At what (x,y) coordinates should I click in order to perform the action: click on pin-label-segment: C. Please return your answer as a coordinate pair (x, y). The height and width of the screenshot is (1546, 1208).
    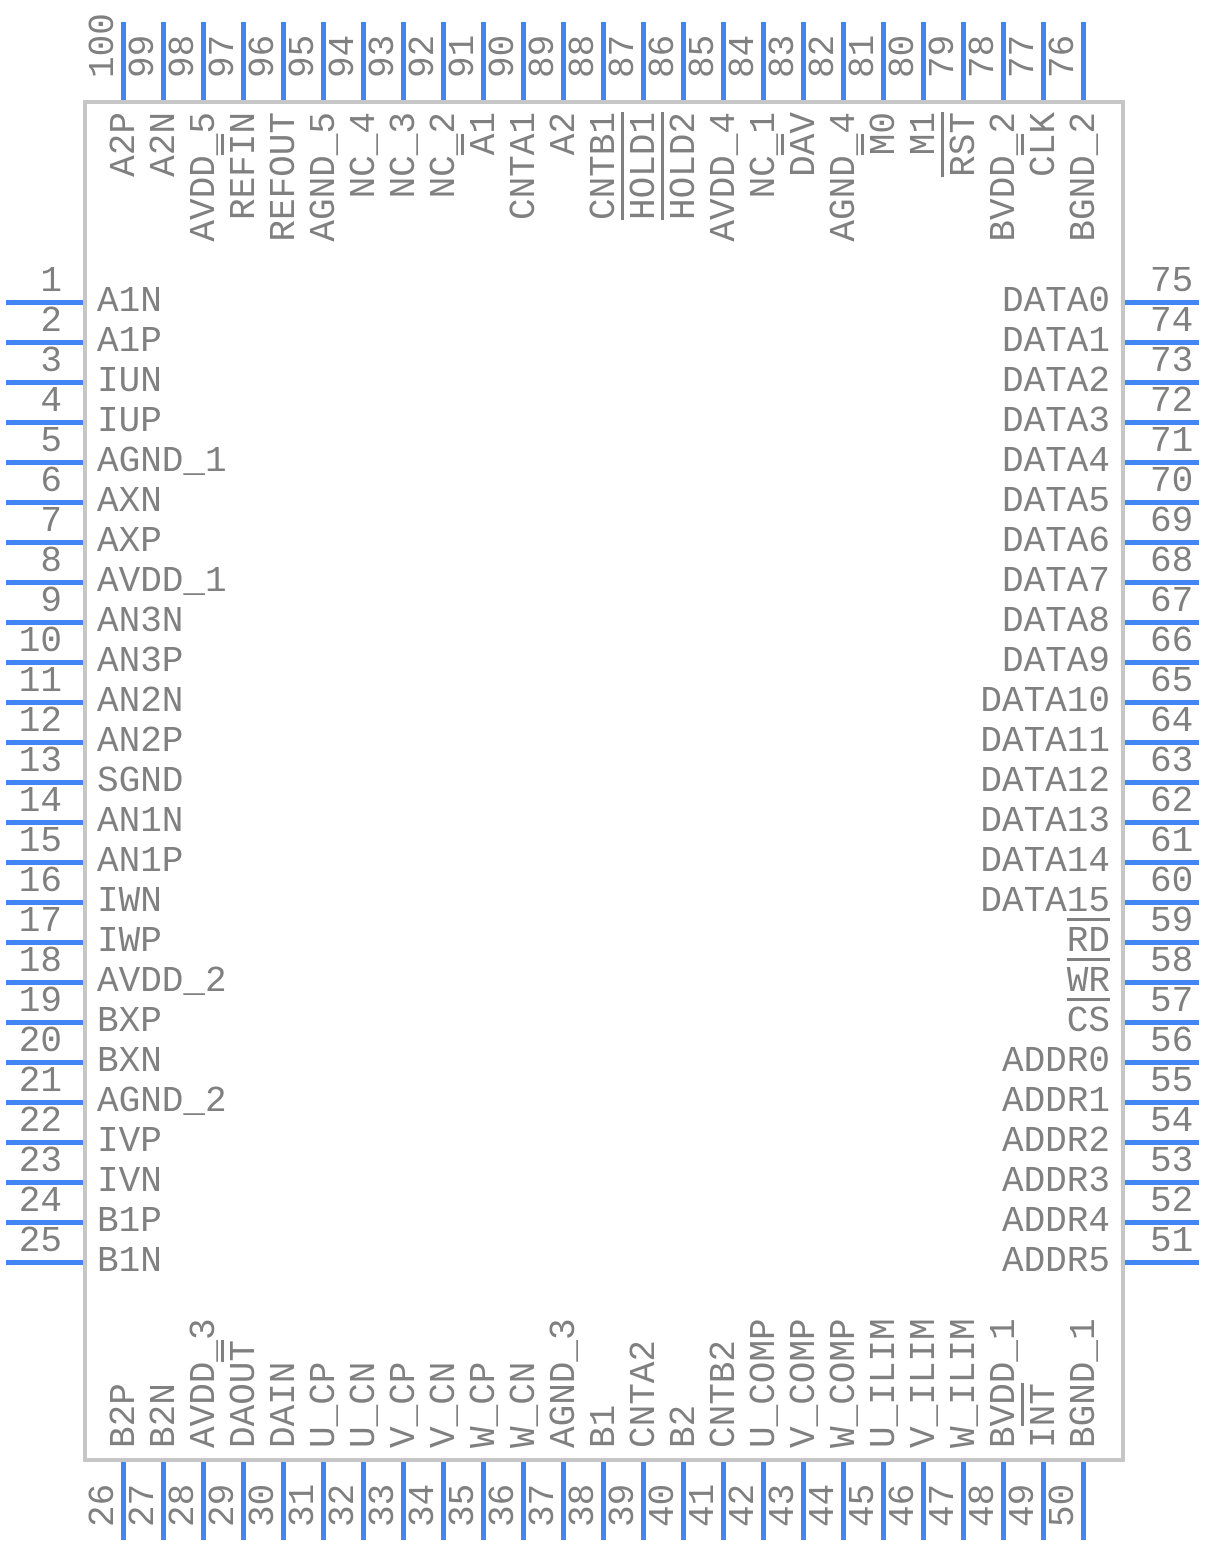
    Looking at the image, I should click on (1044, 166).